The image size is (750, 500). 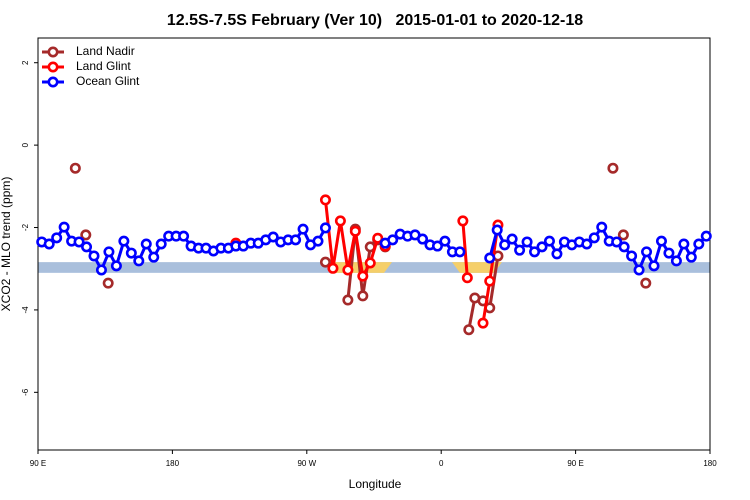 I want to click on shading, so click(x=477, y=267).